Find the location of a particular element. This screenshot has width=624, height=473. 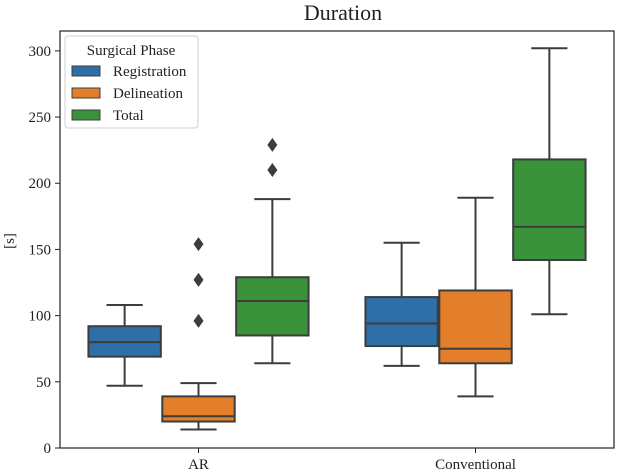

legend-swatch-registration is located at coordinates (86, 71).